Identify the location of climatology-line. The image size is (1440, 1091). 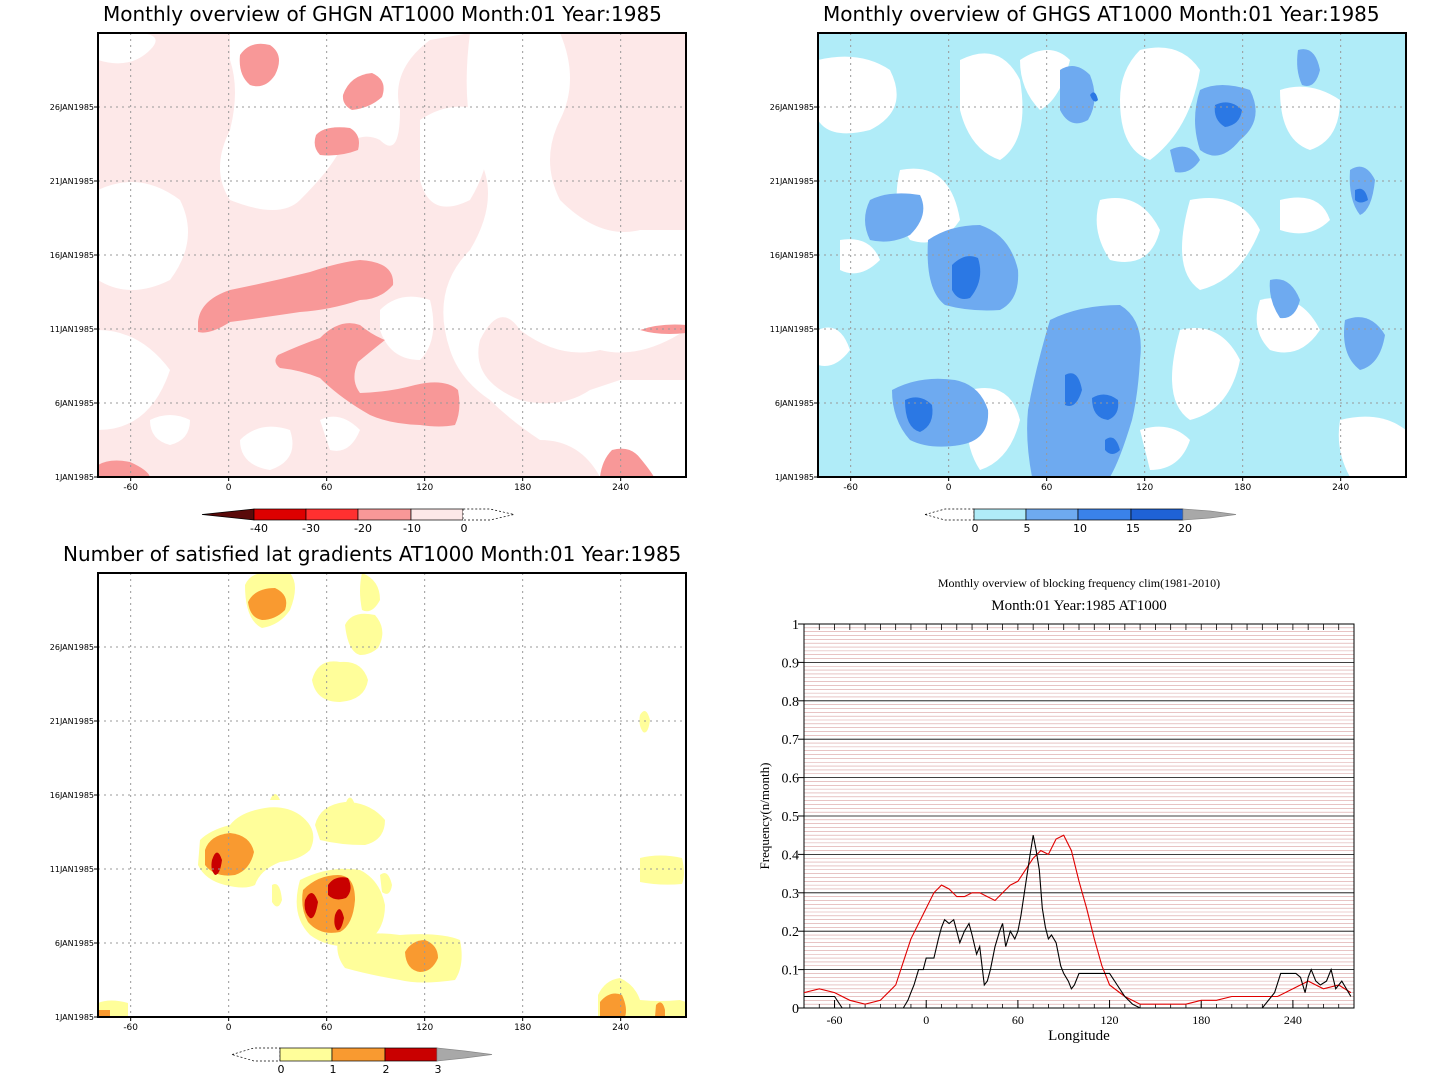
(1077, 919).